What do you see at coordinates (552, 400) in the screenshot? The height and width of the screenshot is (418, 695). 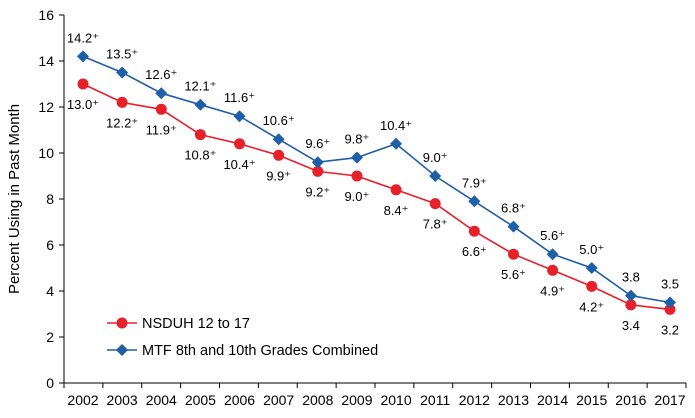 I see `x-tick-label: 2014` at bounding box center [552, 400].